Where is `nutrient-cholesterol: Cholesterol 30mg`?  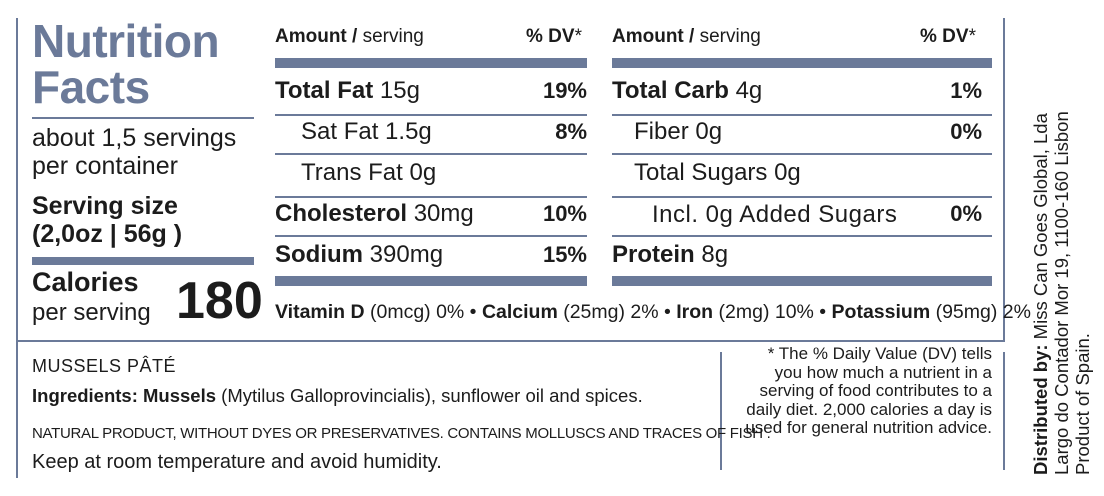
nutrient-cholesterol: Cholesterol 30mg is located at coordinates (374, 214).